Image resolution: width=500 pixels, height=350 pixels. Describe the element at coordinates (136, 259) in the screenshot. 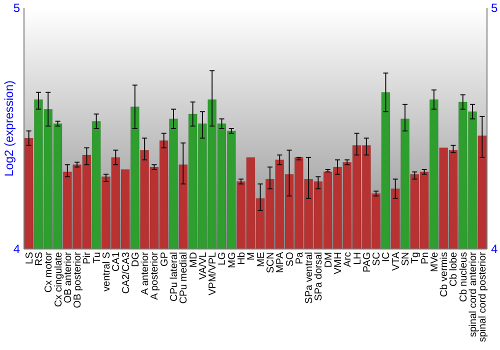

I see `x-tick-label: DG` at that location.